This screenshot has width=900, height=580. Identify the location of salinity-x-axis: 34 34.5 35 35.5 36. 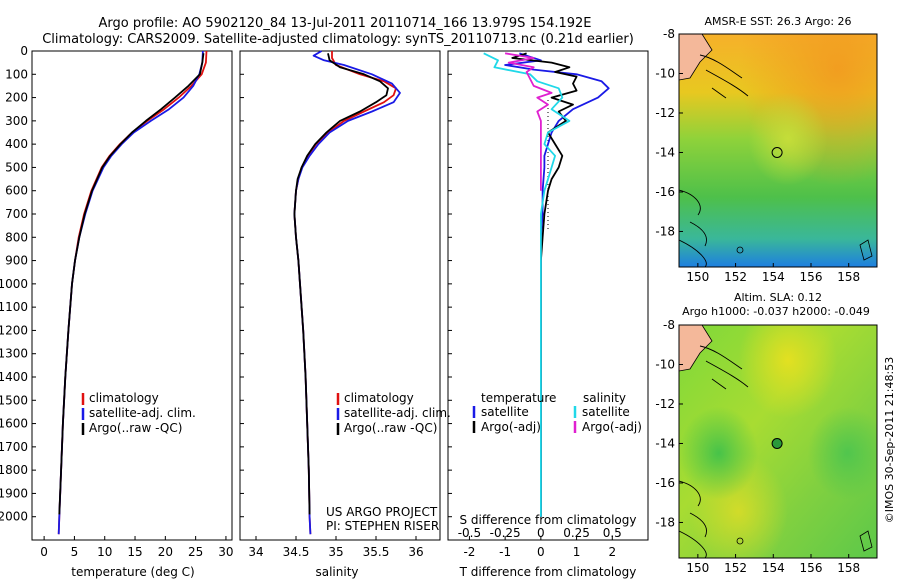
(336, 547).